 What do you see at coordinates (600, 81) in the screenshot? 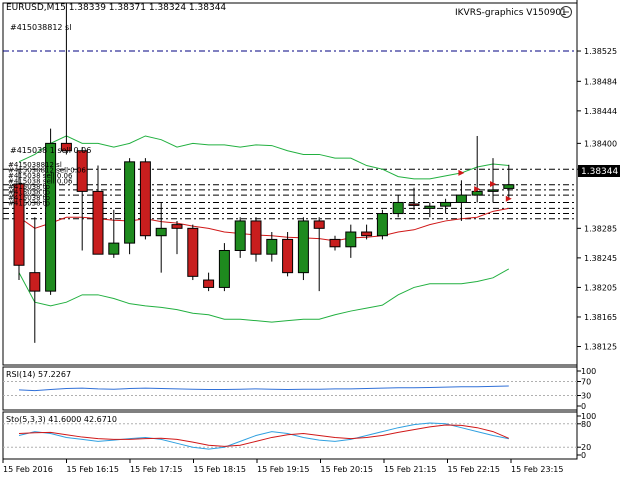
I see `price-tick-label: 1.38484` at bounding box center [600, 81].